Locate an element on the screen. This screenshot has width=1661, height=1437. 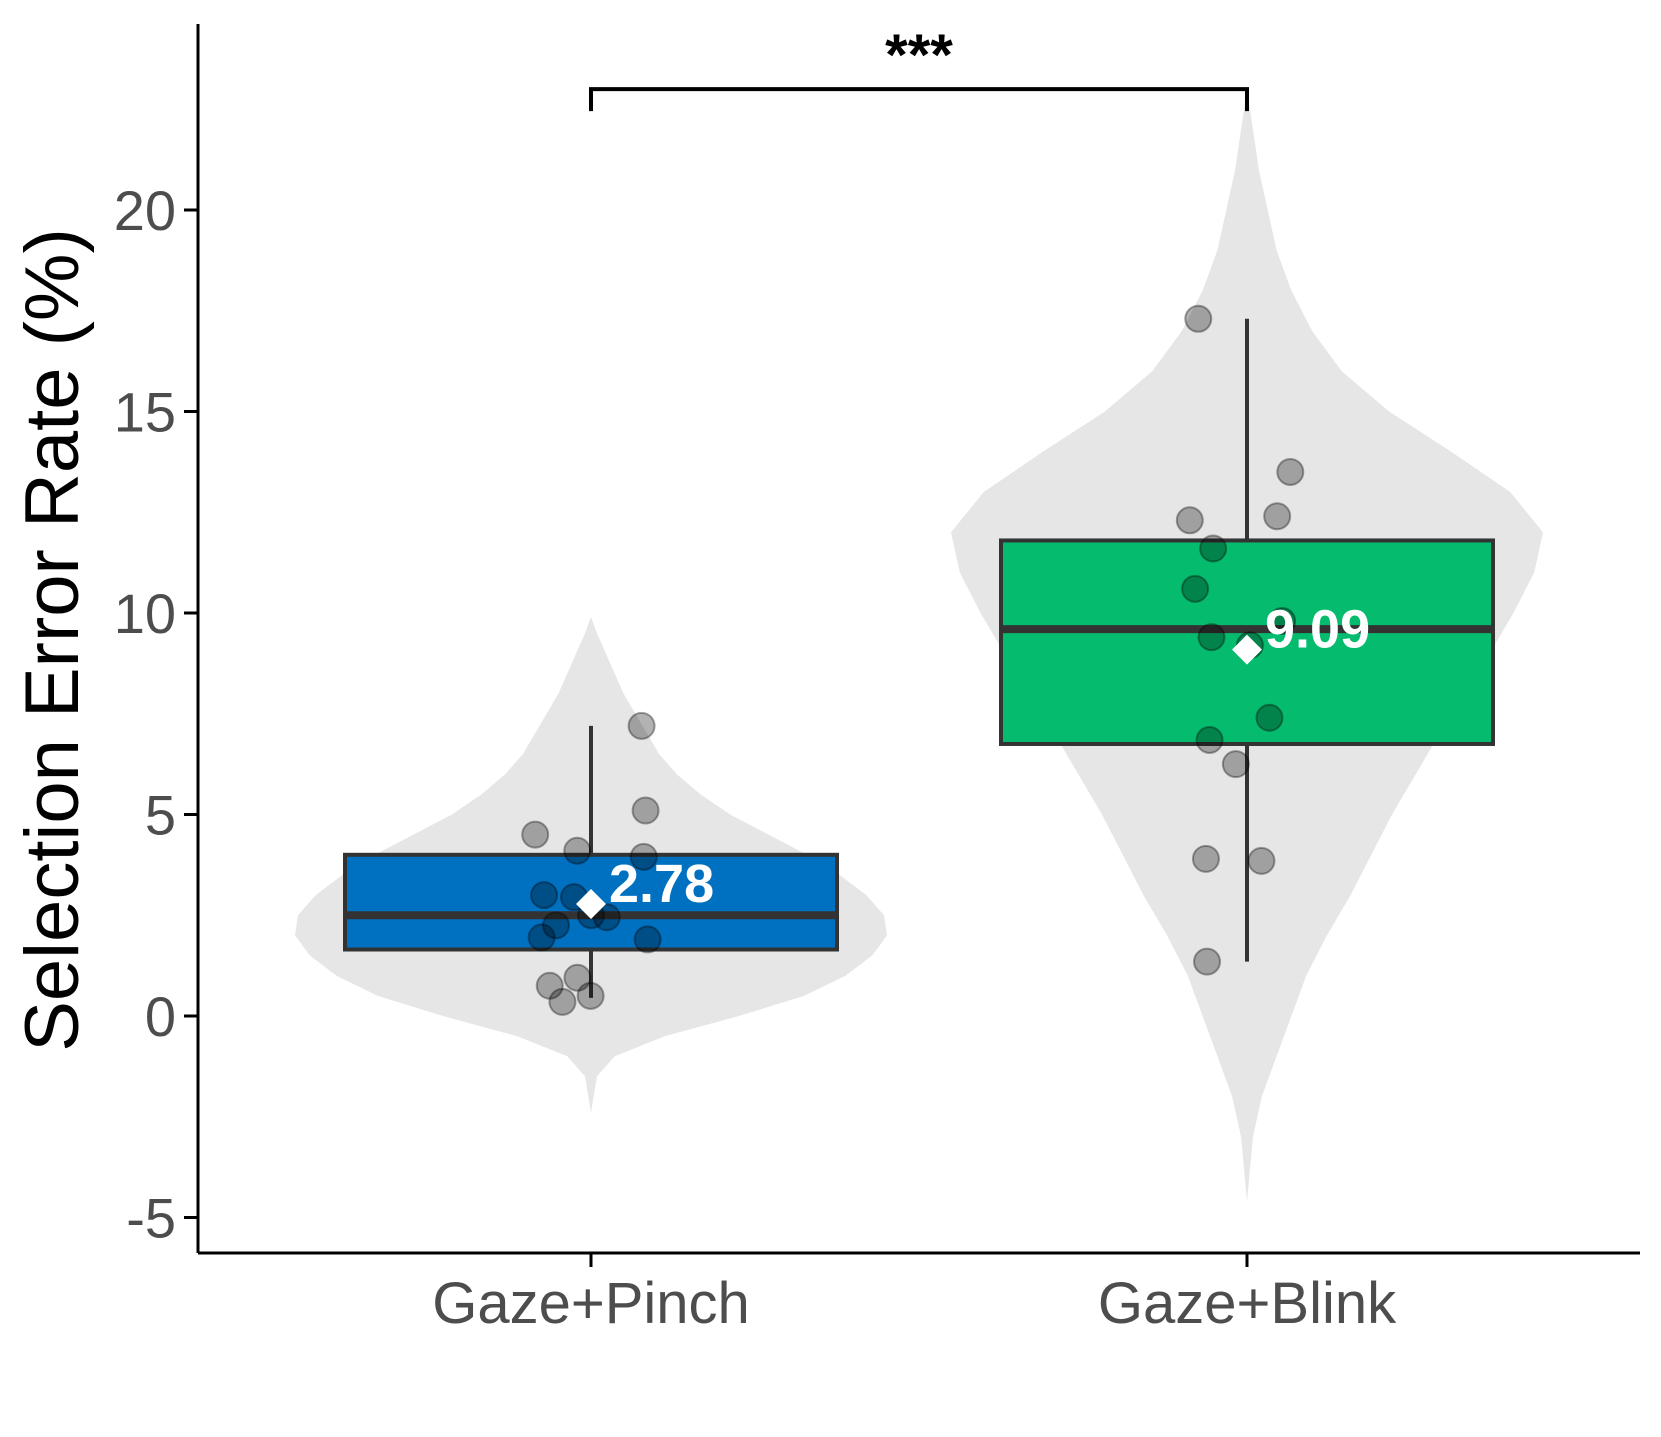
significance-bracket: *** is located at coordinates (919, 67).